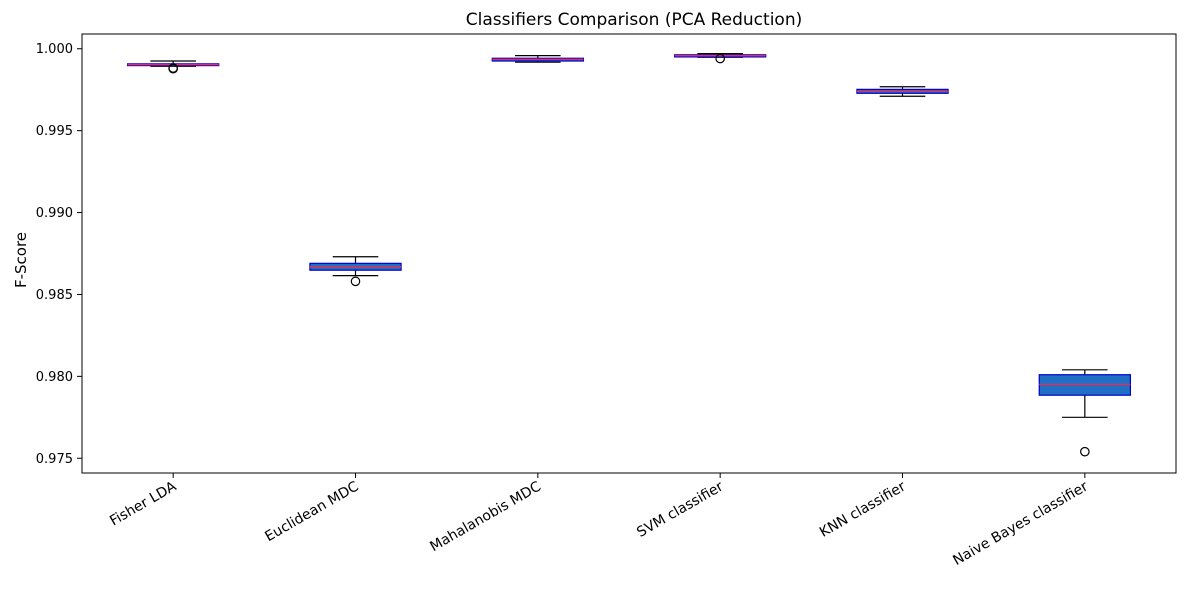  Describe the element at coordinates (21, 260) in the screenshot. I see `y-axis-label: F-Score` at that location.